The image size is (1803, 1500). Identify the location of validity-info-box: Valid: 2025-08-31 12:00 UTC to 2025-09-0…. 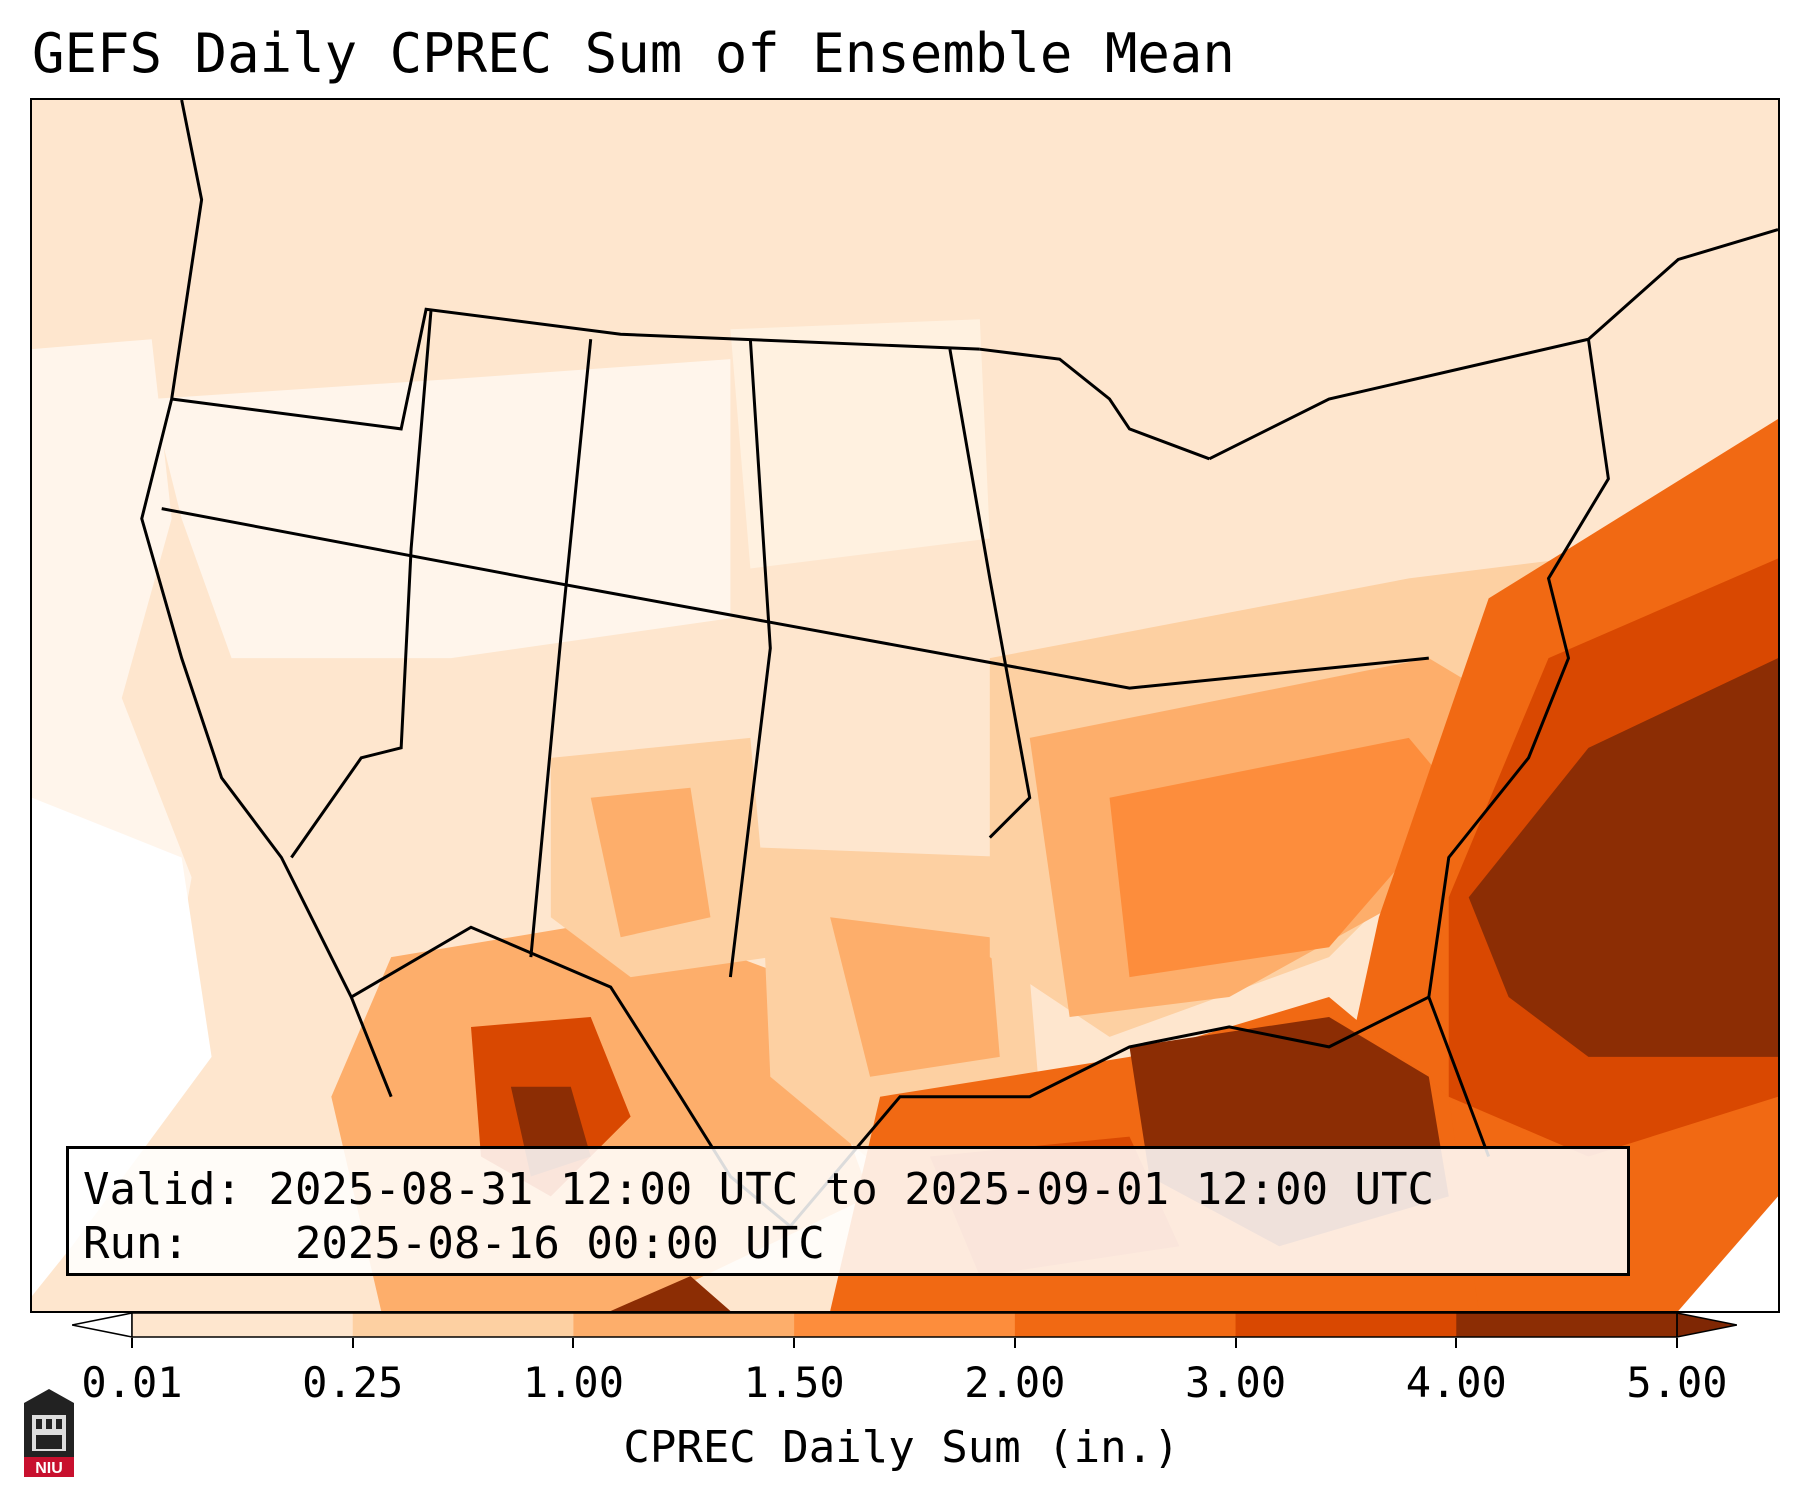
(848, 1211).